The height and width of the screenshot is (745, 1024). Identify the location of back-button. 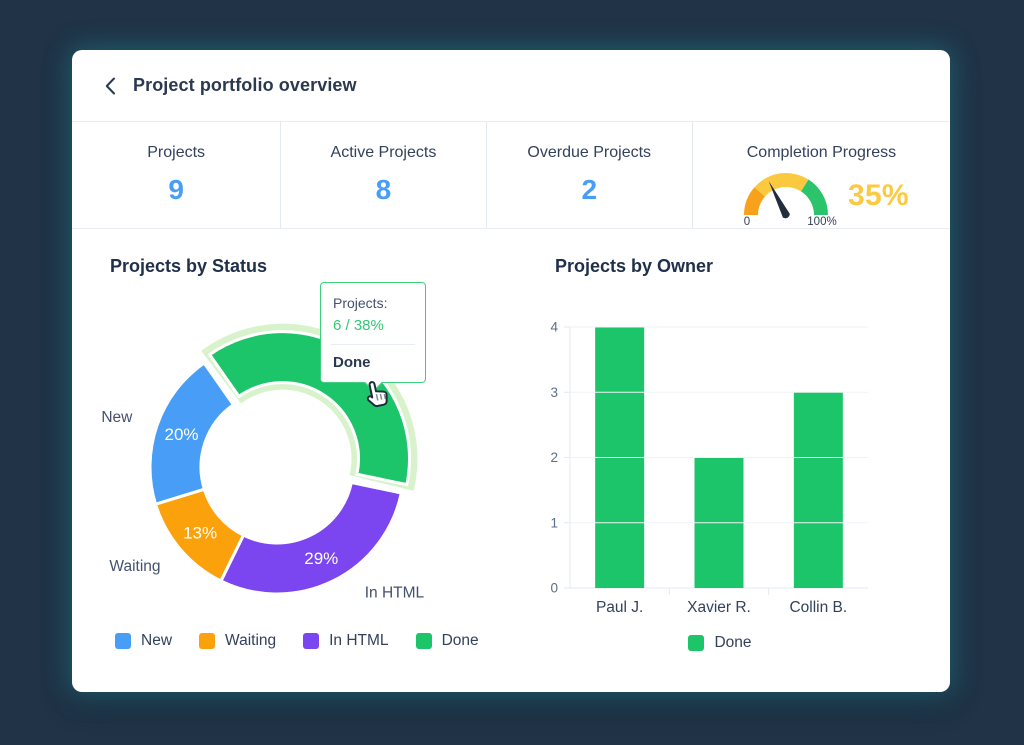
(110, 86).